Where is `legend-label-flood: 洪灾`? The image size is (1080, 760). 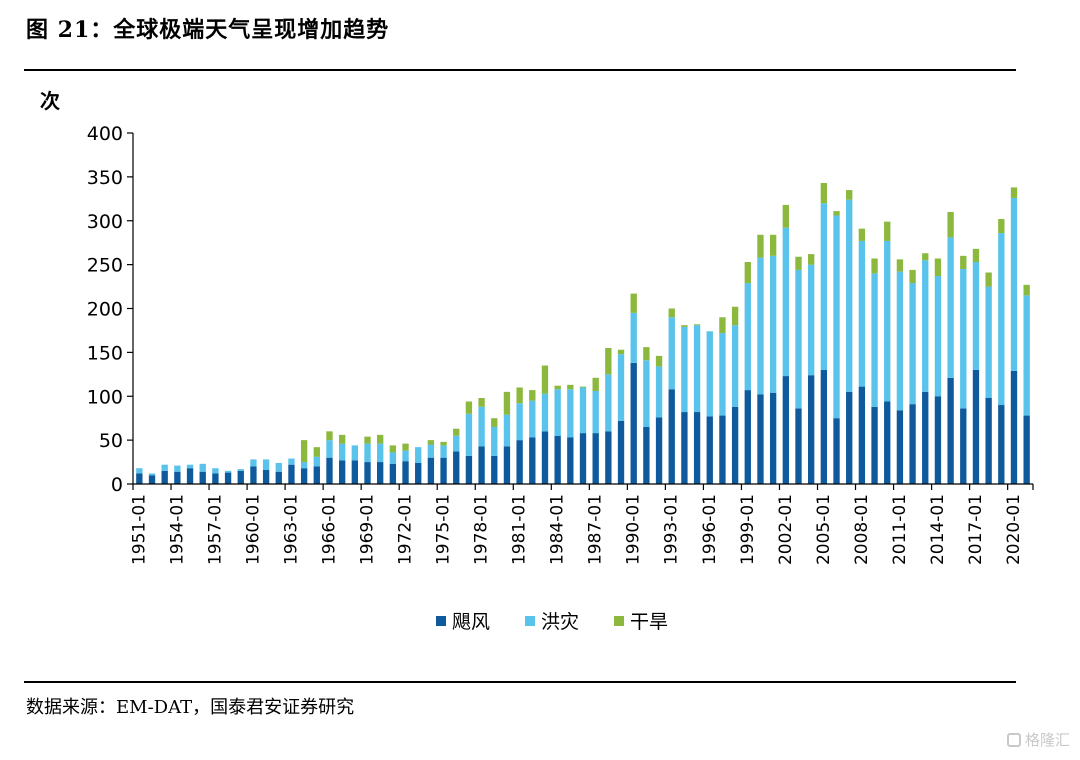
legend-label-flood: 洪灾 is located at coordinates (560, 622).